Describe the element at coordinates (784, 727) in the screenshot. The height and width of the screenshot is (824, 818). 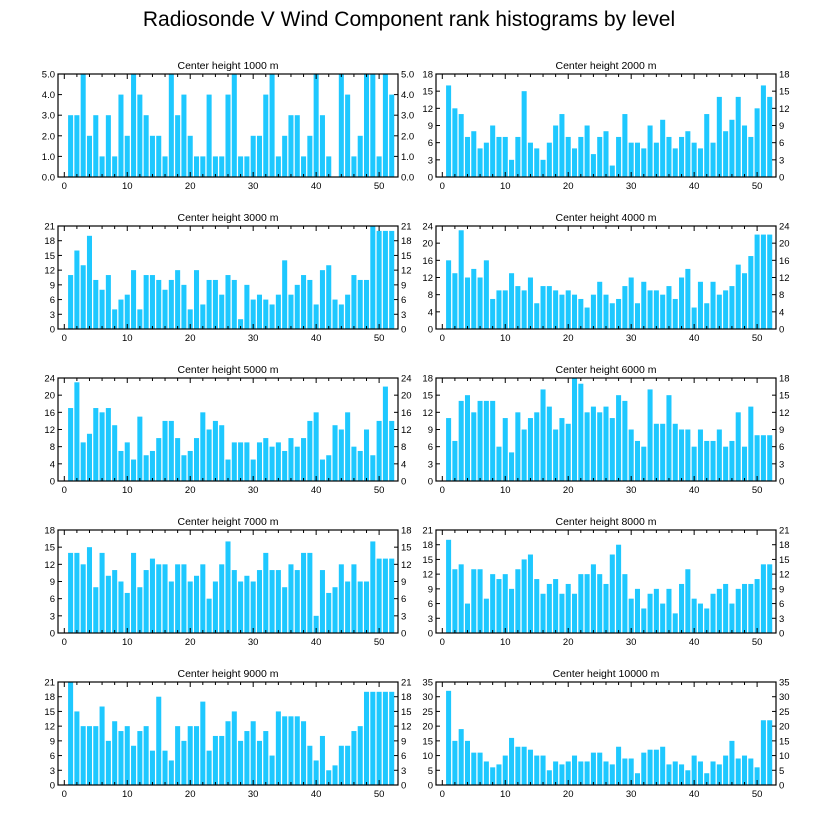
I see `panel-10-ytick-label-right: 20` at that location.